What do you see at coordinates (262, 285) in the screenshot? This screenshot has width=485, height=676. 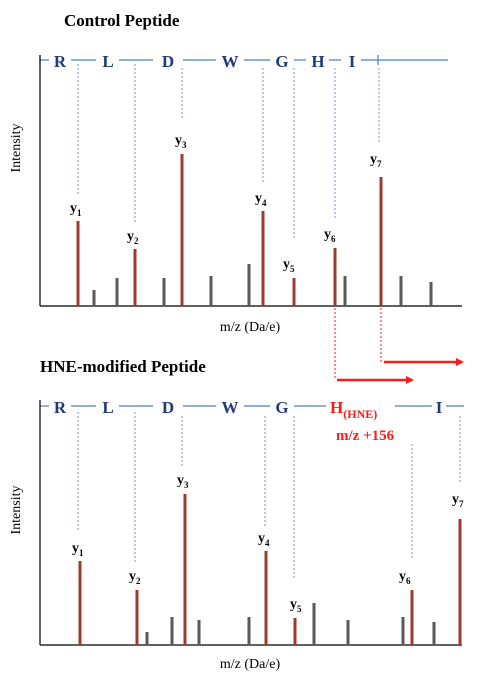 I see `control-other-peaks` at bounding box center [262, 285].